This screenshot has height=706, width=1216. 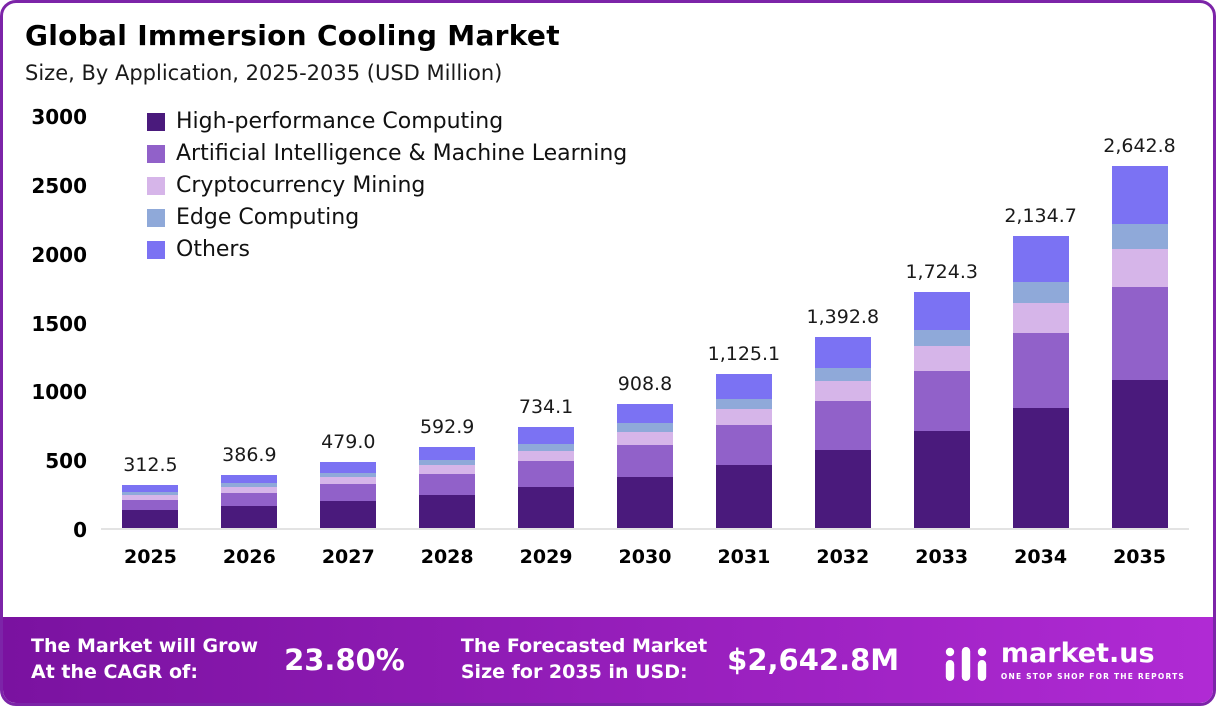 I want to click on x-tick-label: 2026, so click(x=249, y=557).